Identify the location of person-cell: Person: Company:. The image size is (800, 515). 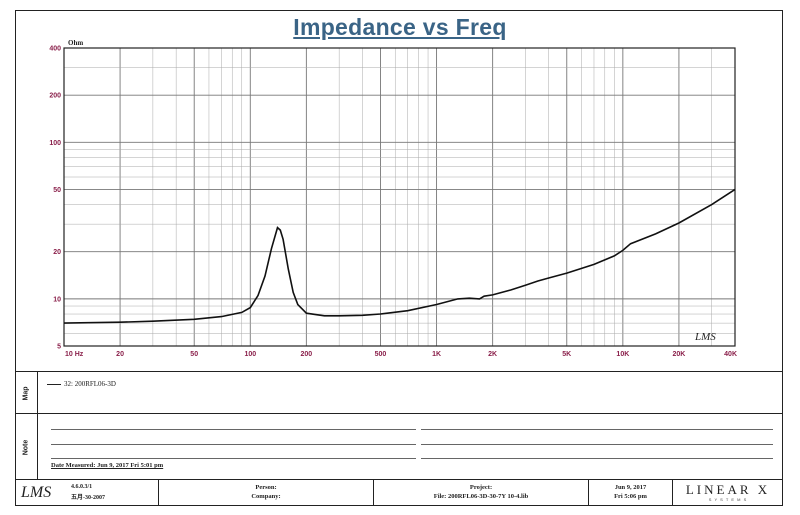
(265, 493).